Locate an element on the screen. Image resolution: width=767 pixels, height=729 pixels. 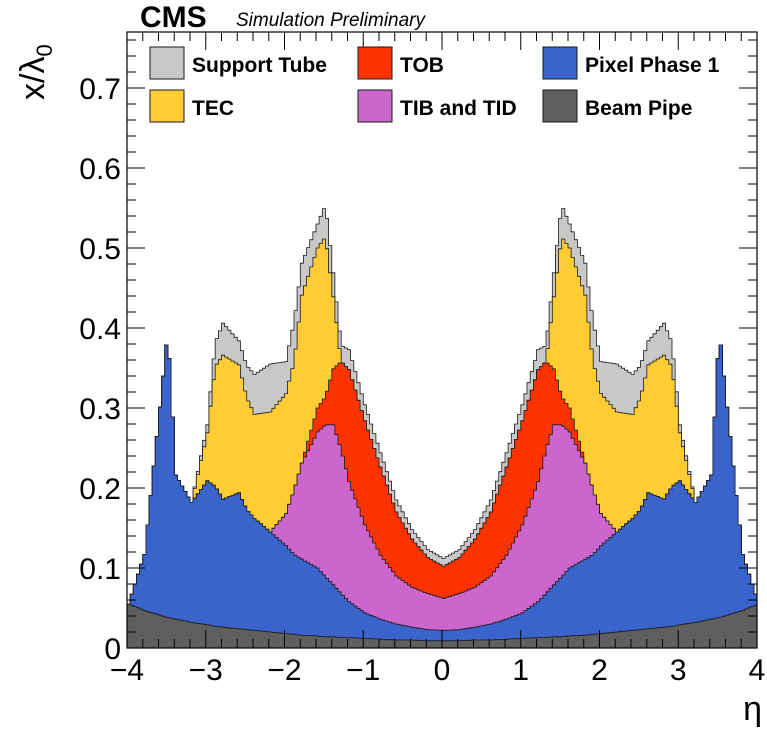
y-tick-label: 0.2 is located at coordinates (100, 489).